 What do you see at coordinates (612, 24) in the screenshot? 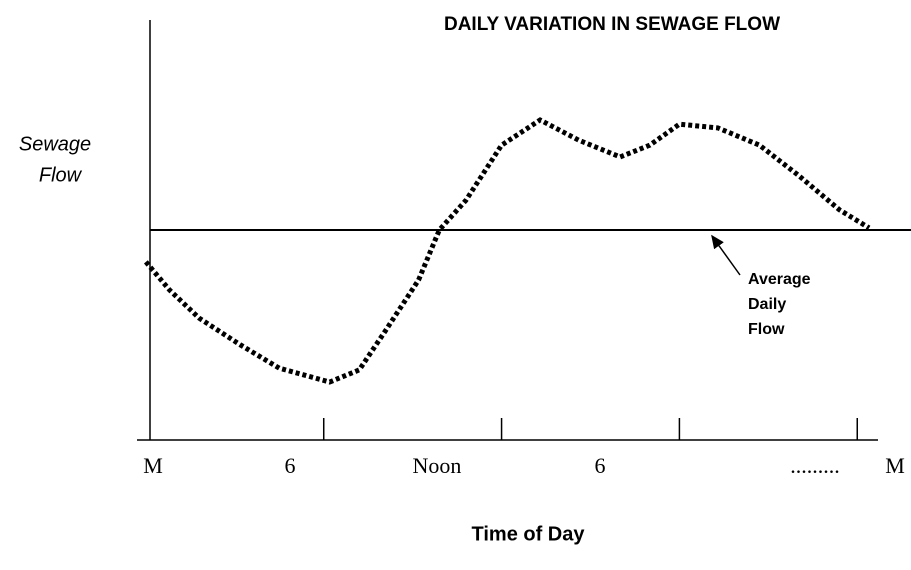
I see `chart-title: DAILY VARIATION IN SEWAGE FLOW` at bounding box center [612, 24].